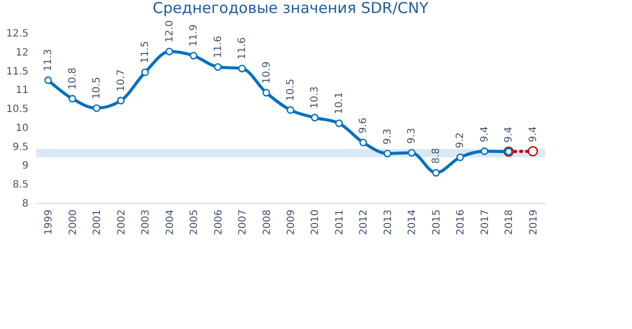  What do you see at coordinates (266, 72) in the screenshot?
I see `data-label: 10.9` at bounding box center [266, 72].